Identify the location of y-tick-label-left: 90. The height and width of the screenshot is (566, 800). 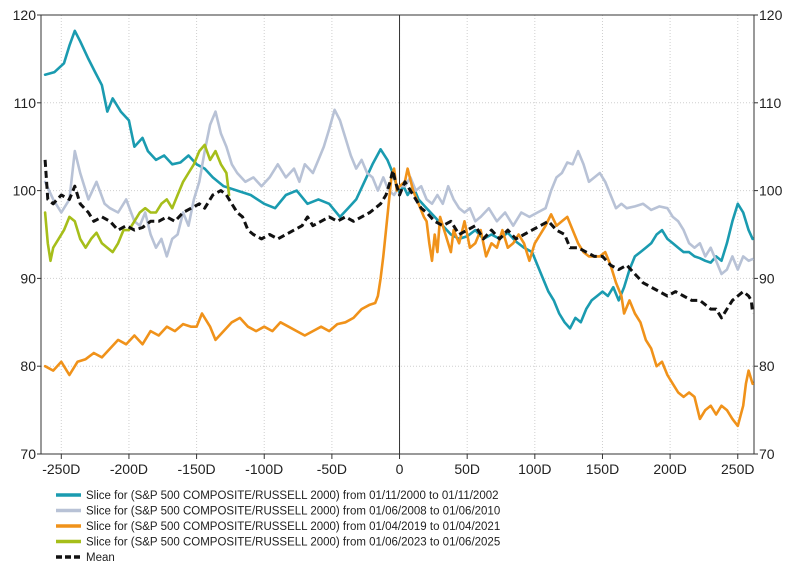
(28, 278).